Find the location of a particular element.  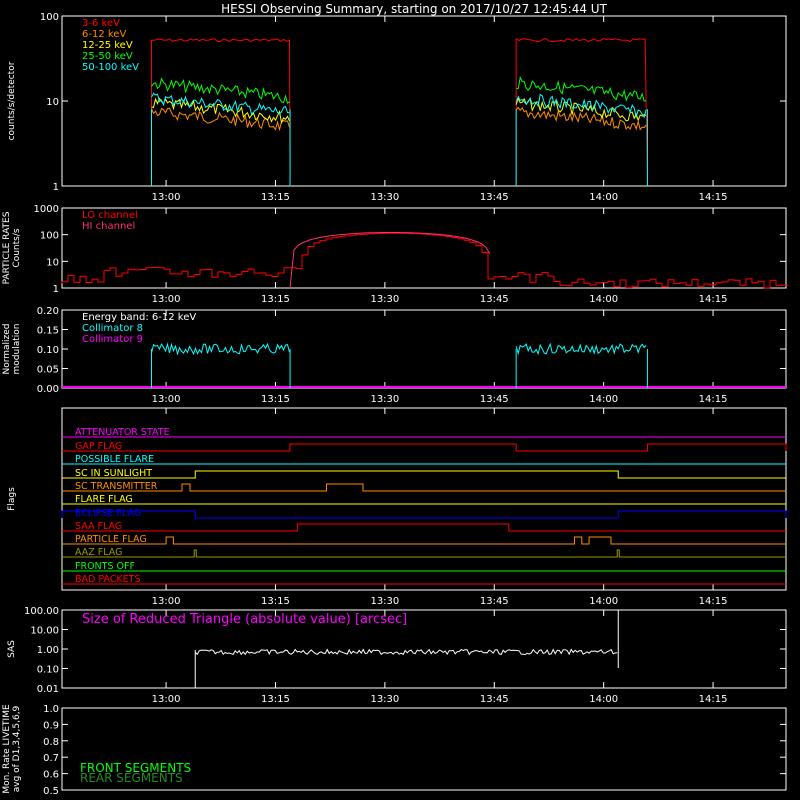

y-axis-label: Normalized is located at coordinates (7, 348).